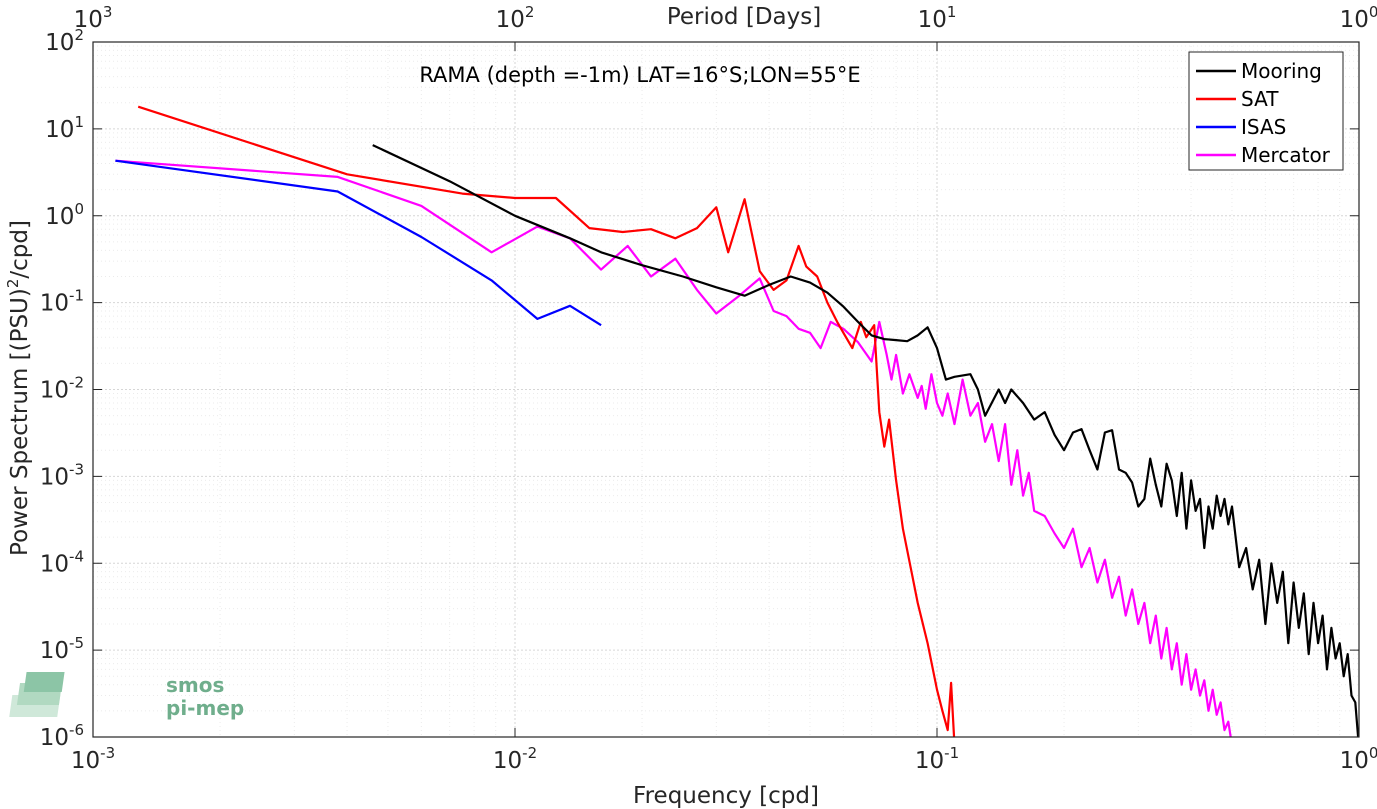  What do you see at coordinates (205, 708) in the screenshot?
I see `logo-text-pimep: pi-mep` at bounding box center [205, 708].